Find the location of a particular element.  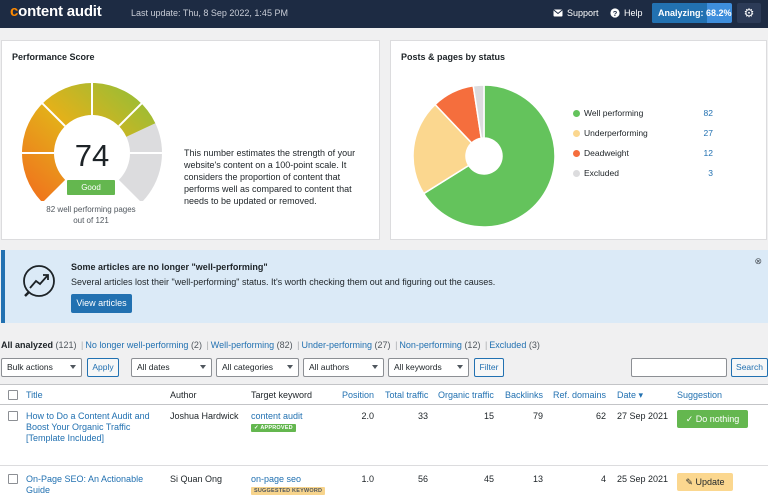

legend-item-well-performing: Well performing 82 is located at coordinates (643, 117).